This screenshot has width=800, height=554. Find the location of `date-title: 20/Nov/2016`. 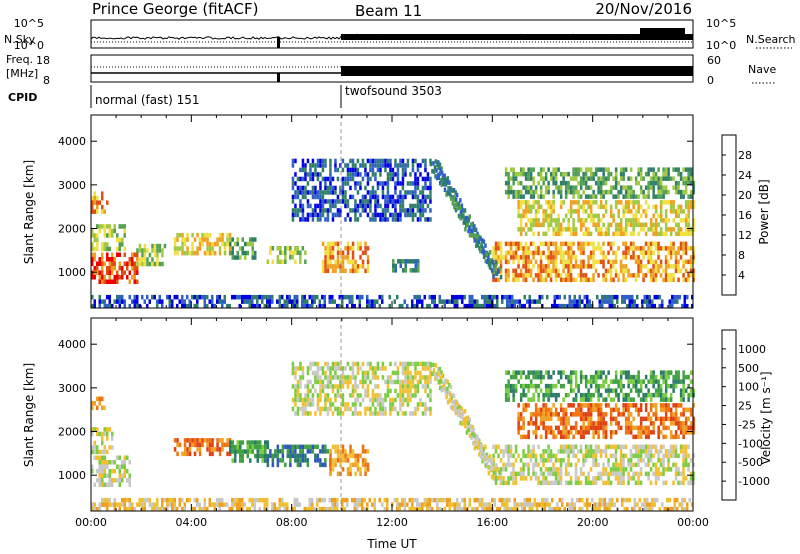

date-title: 20/Nov/2016 is located at coordinates (643, 9).